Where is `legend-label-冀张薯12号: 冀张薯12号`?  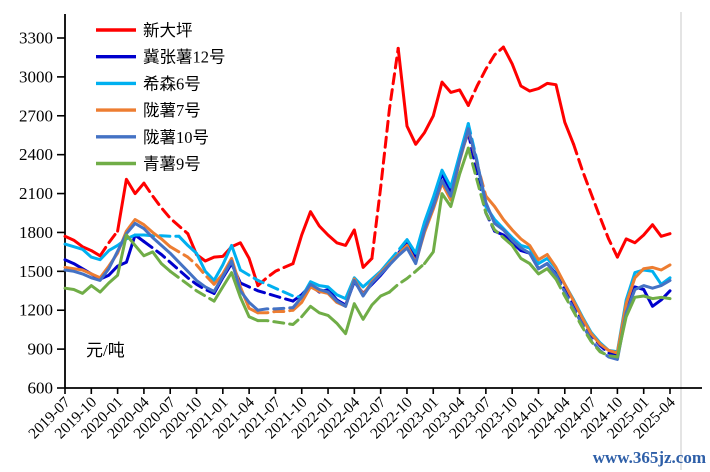 legend-label-冀张薯12号: 冀张薯12号 is located at coordinates (184, 57).